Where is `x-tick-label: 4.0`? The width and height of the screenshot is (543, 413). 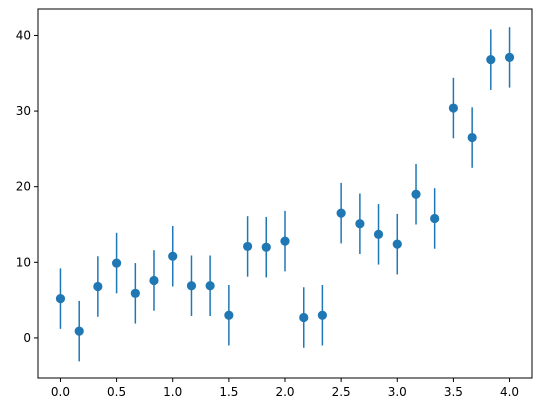 x-tick-label: 4.0 is located at coordinates (509, 392).